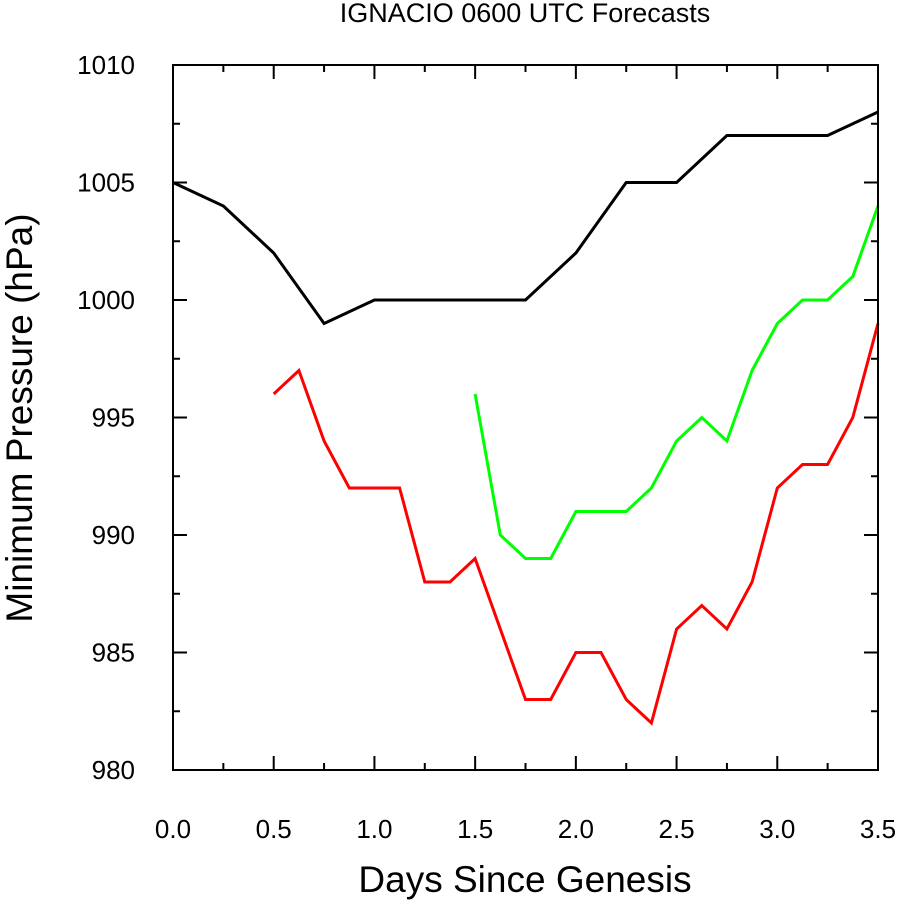  Describe the element at coordinates (113, 653) in the screenshot. I see `y-tick-label: 985` at that location.